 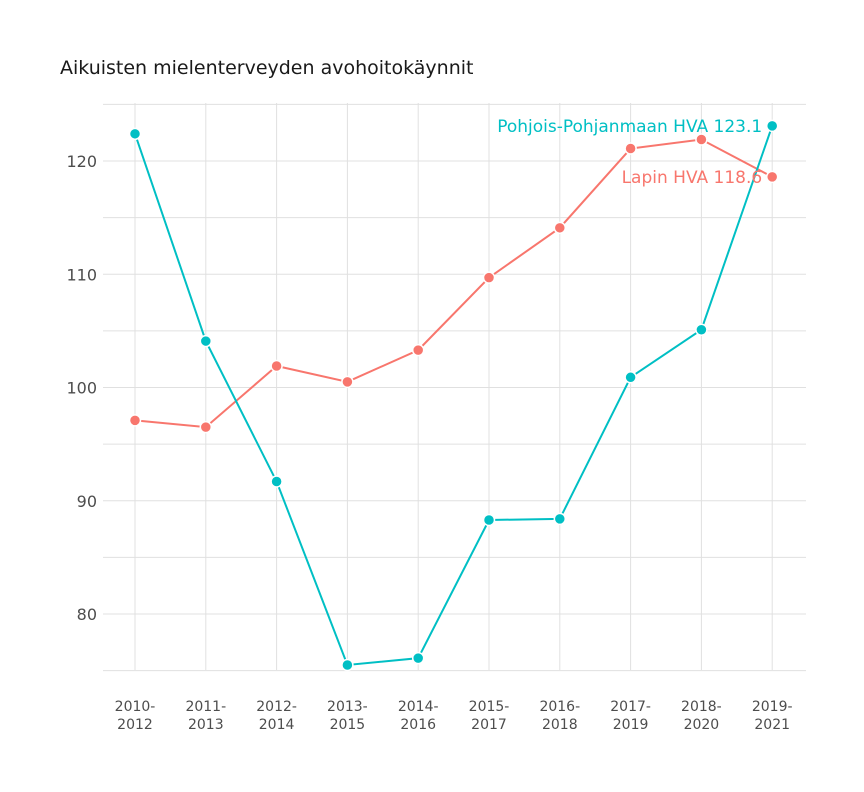 I want to click on y-tick-label: 110, so click(x=81, y=274).